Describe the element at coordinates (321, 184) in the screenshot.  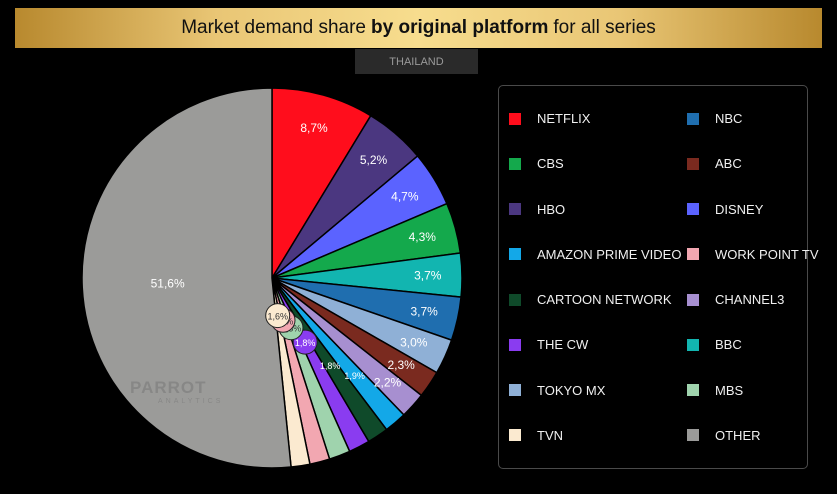
I see `pie-slice-netflix` at that location.